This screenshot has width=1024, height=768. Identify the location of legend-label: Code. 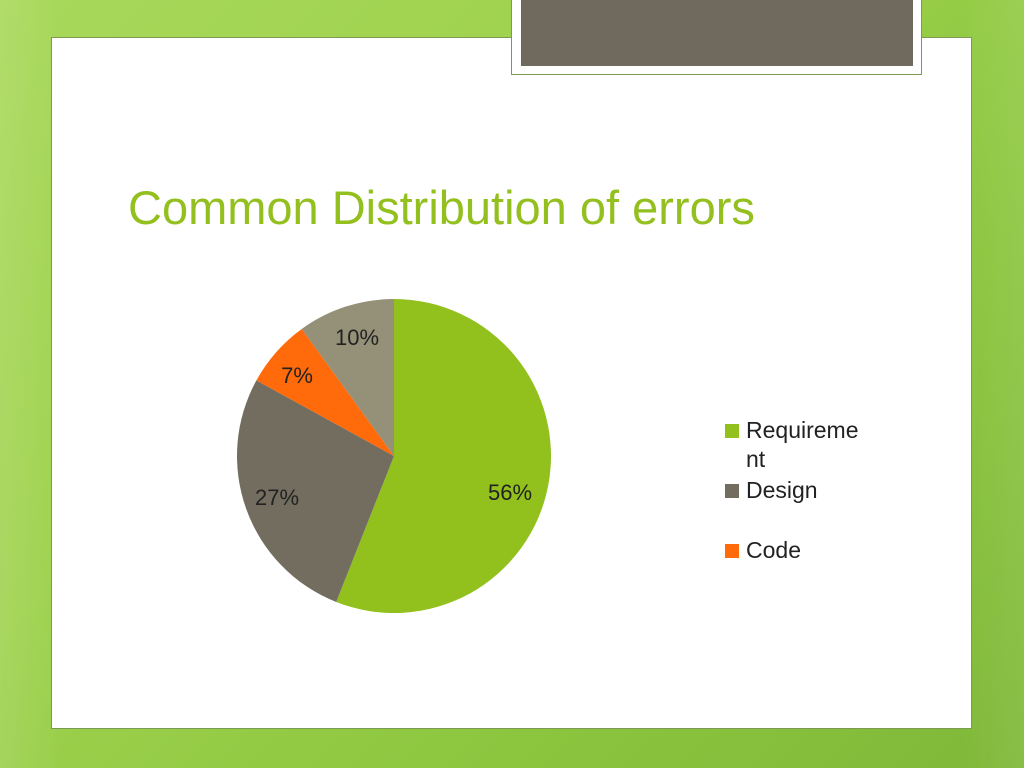
(773, 550).